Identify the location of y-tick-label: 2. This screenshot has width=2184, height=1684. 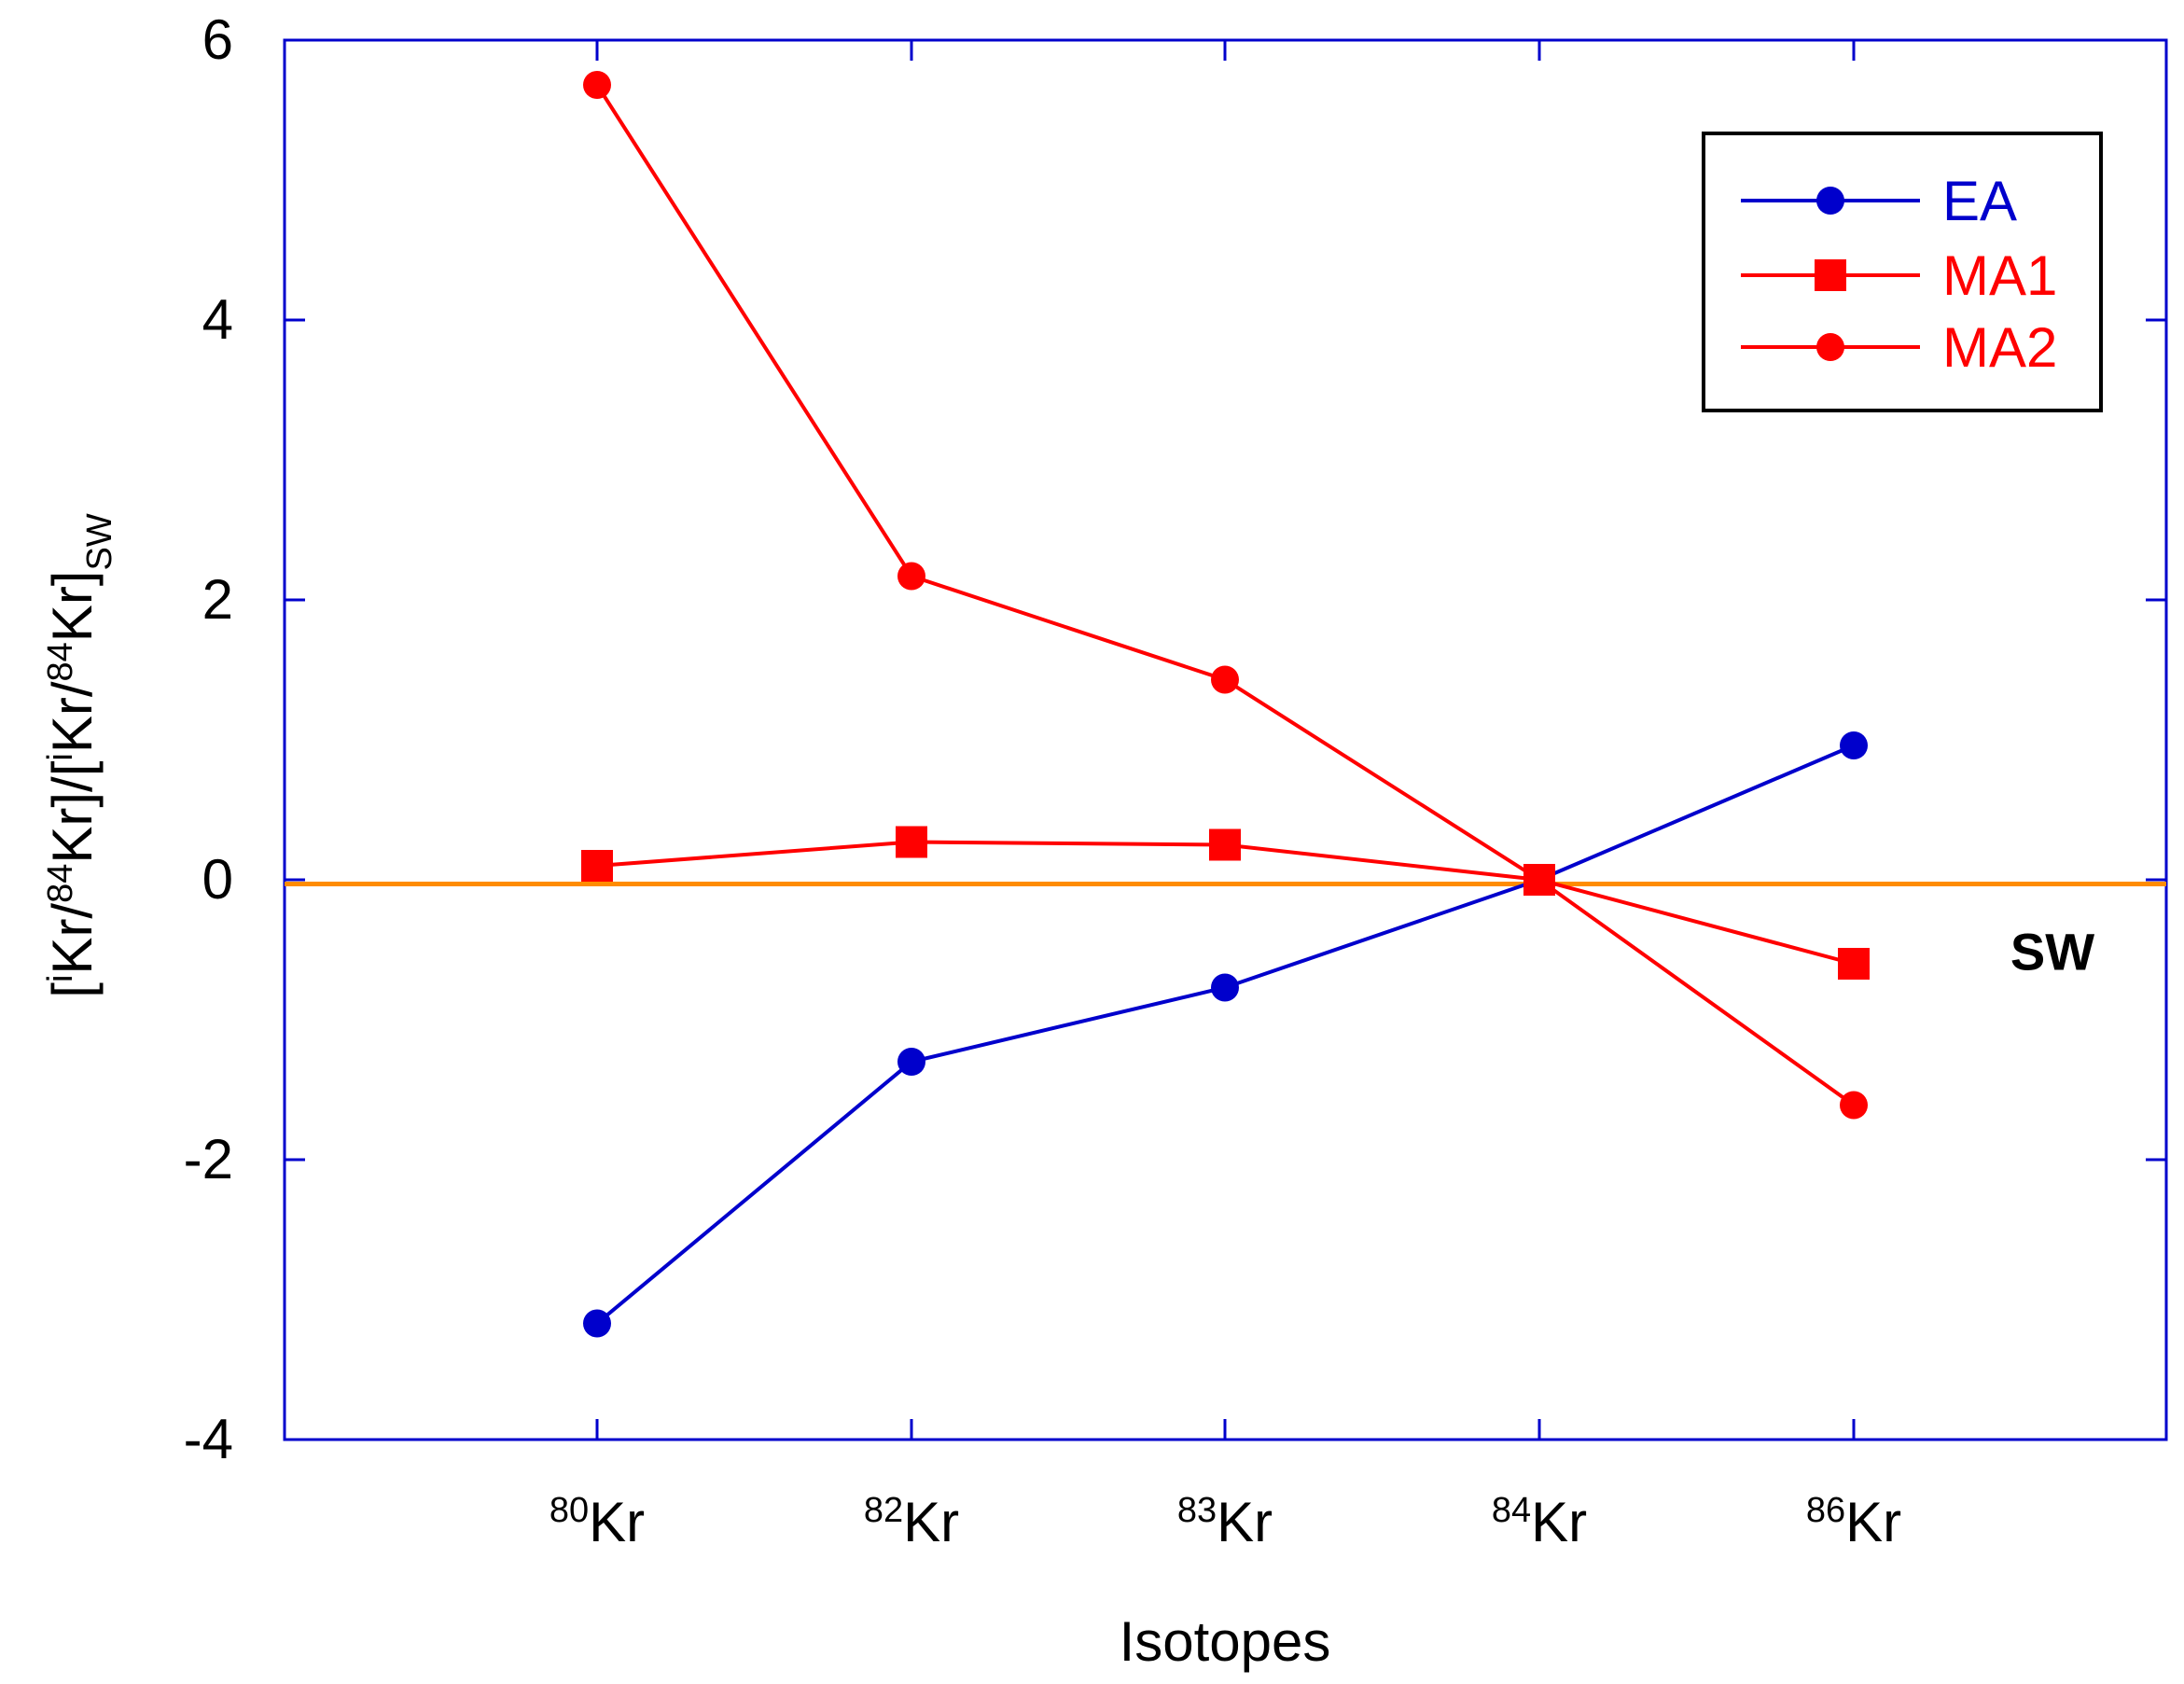
(217, 599).